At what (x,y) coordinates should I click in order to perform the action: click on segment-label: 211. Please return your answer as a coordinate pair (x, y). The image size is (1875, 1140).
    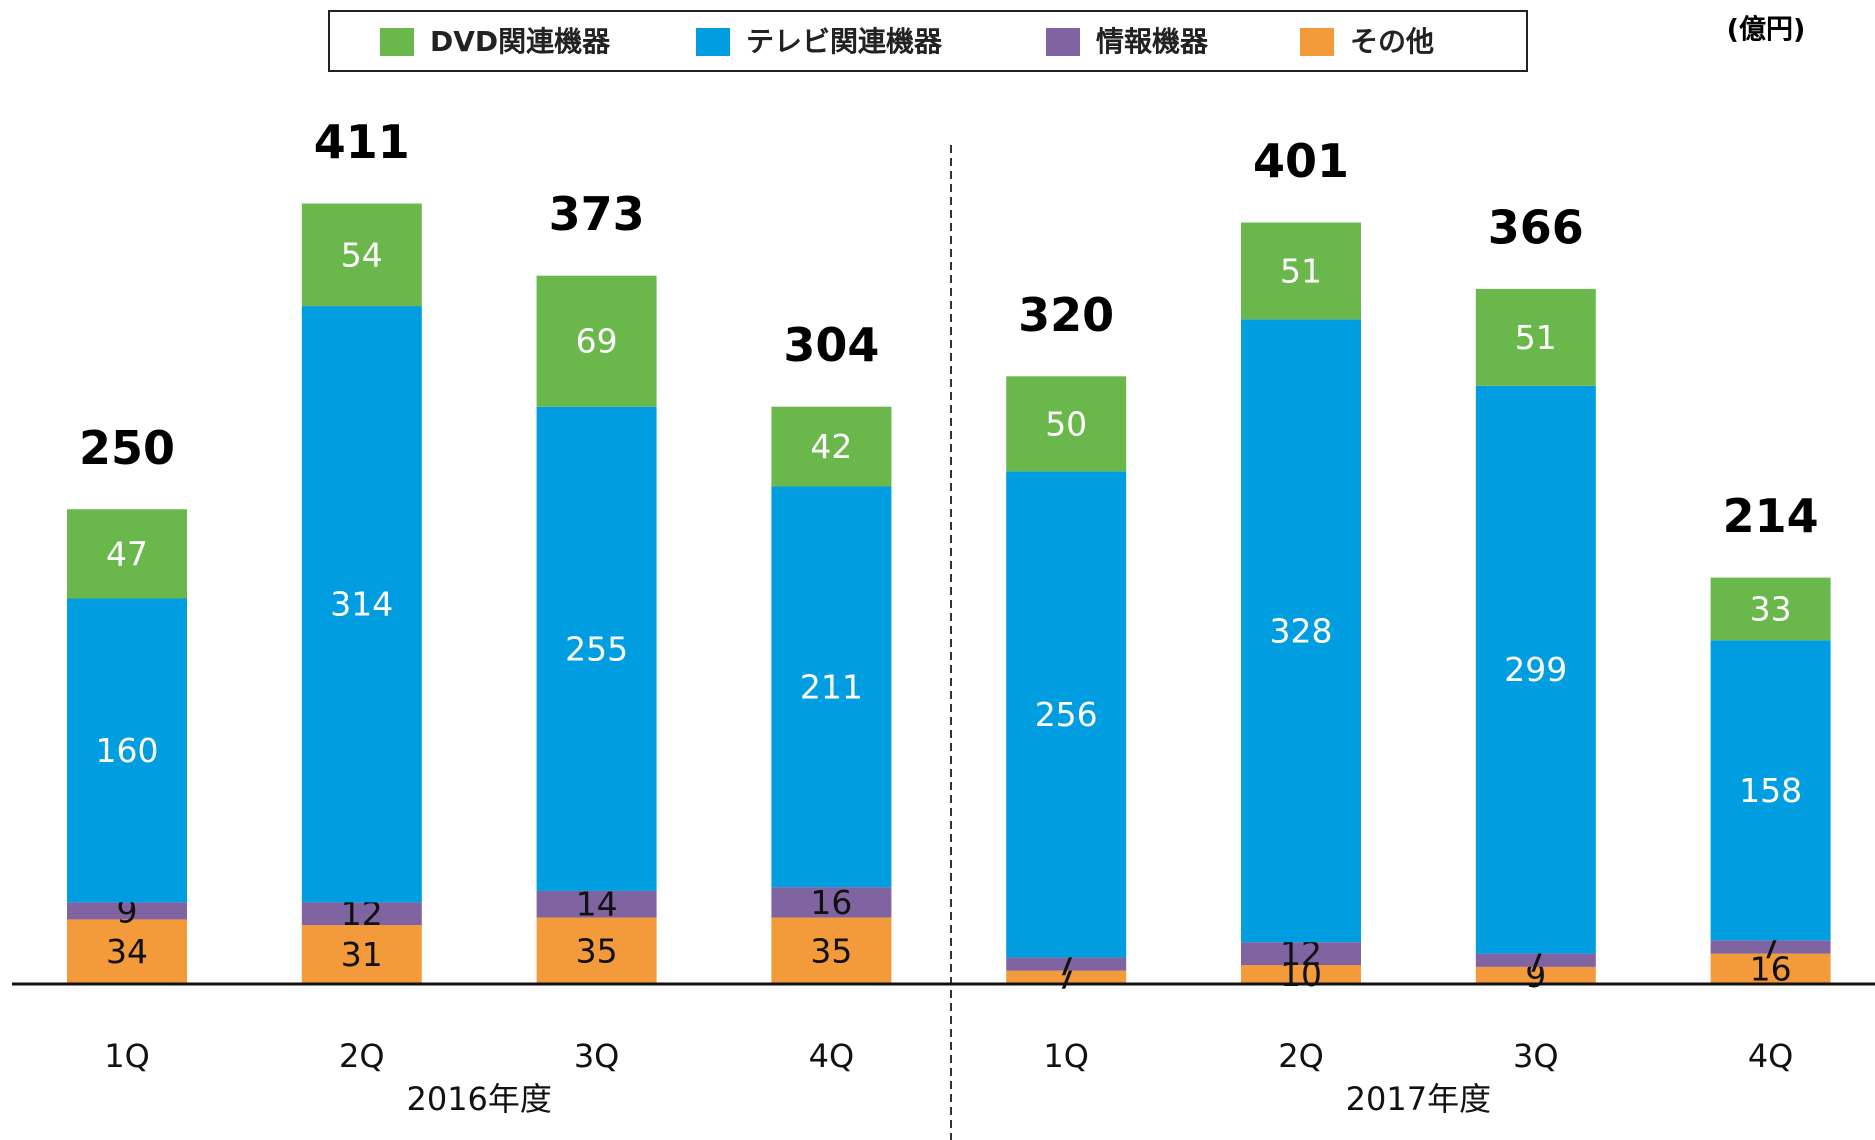
    Looking at the image, I should click on (831, 686).